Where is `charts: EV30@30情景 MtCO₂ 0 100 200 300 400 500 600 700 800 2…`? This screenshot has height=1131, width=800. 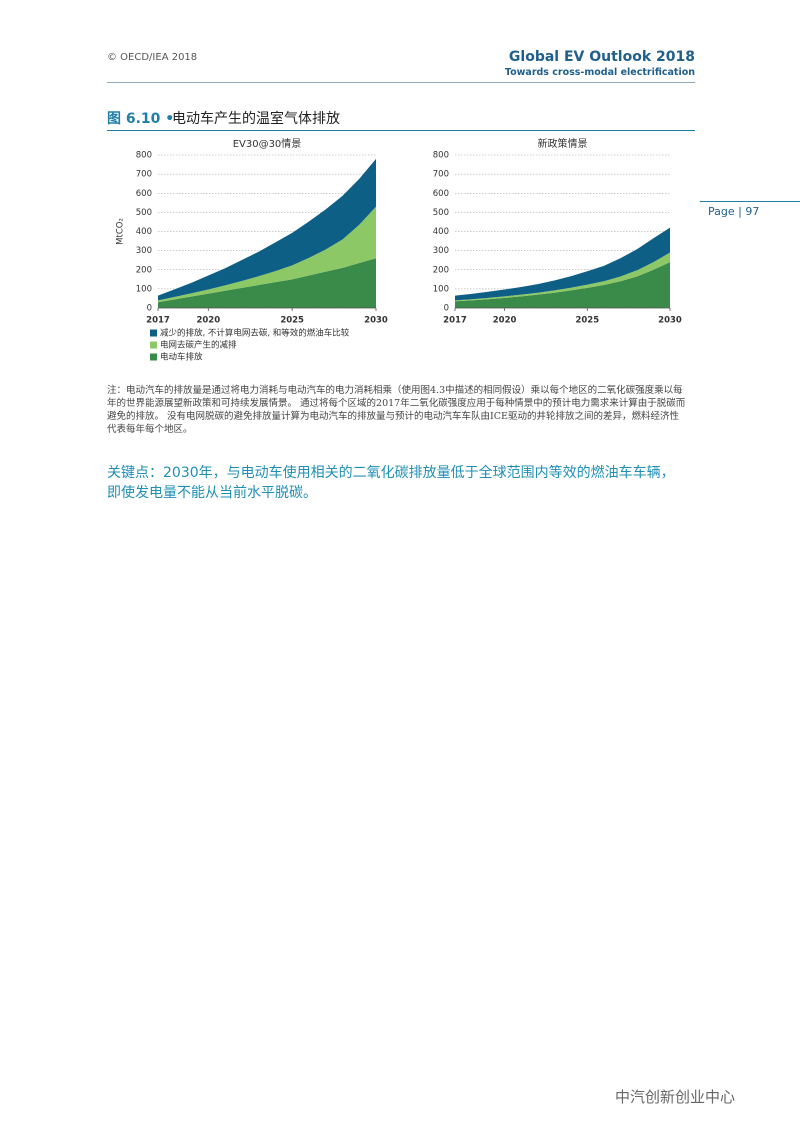
charts: EV30@30情景 MtCO₂ 0 100 200 300 400 500 600 700 800 2… is located at coordinates (399, 250).